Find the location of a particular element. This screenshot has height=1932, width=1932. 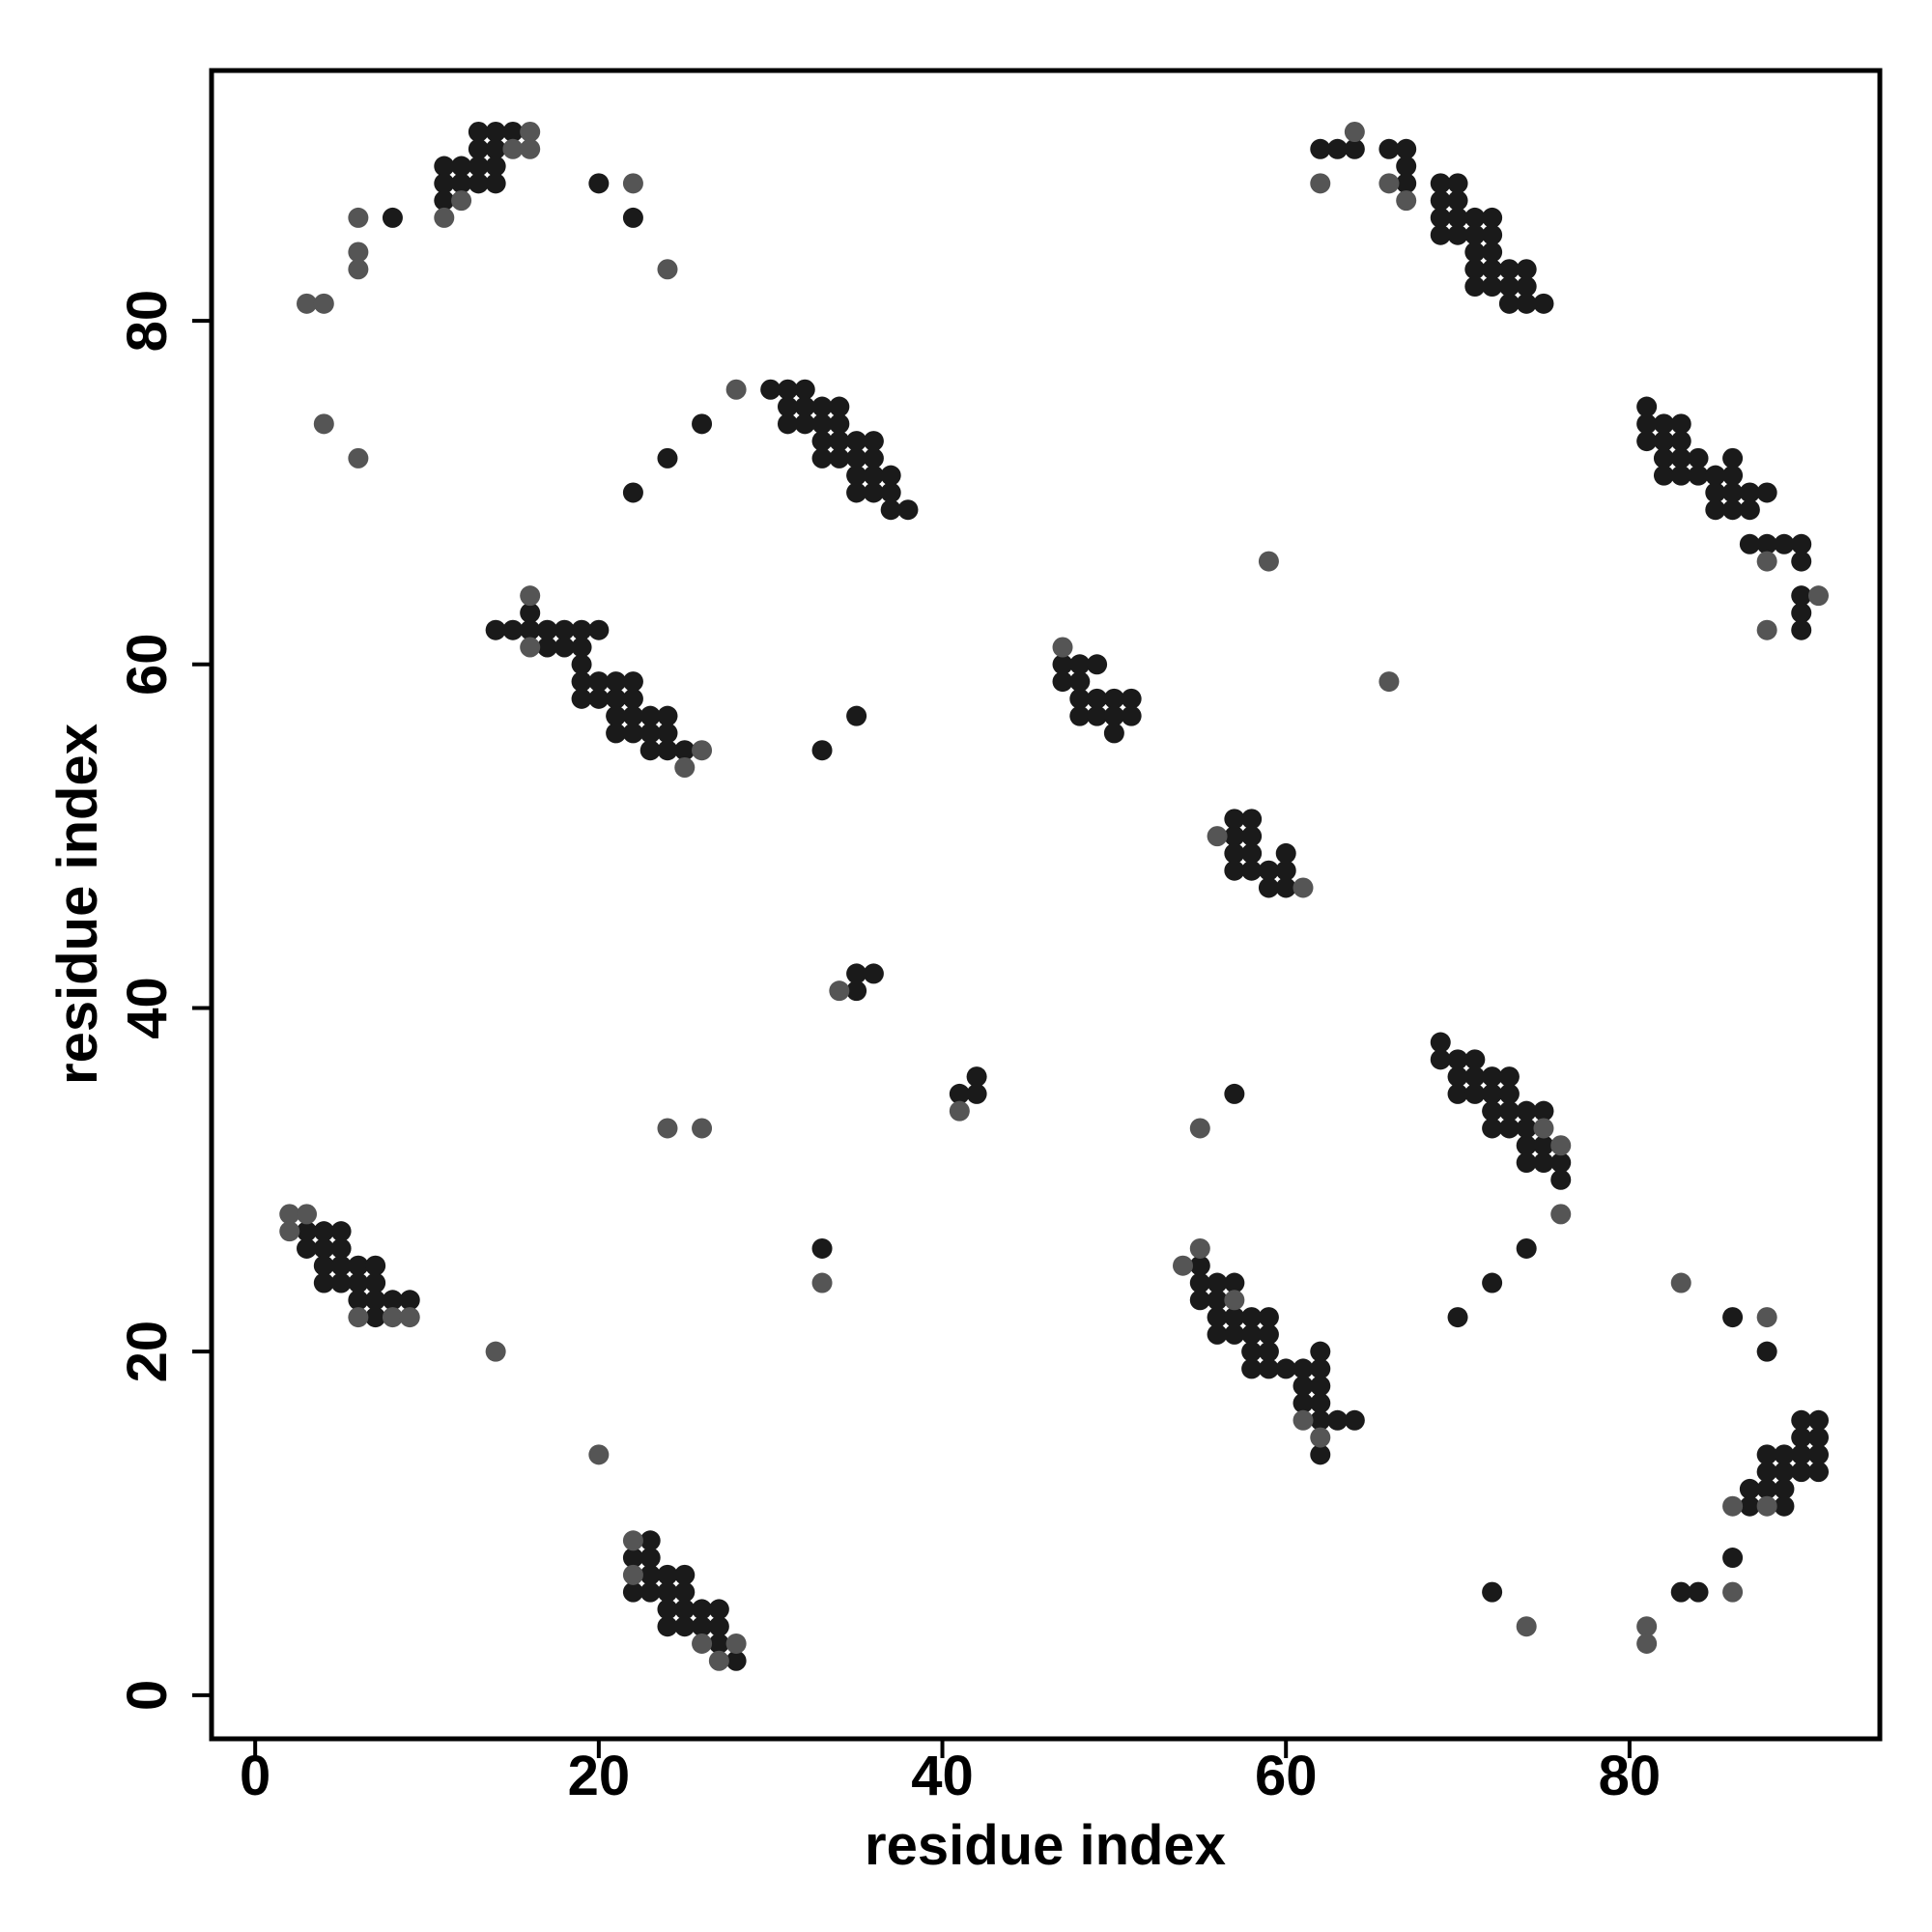

y-tick-label: 0 is located at coordinates (147, 1695).